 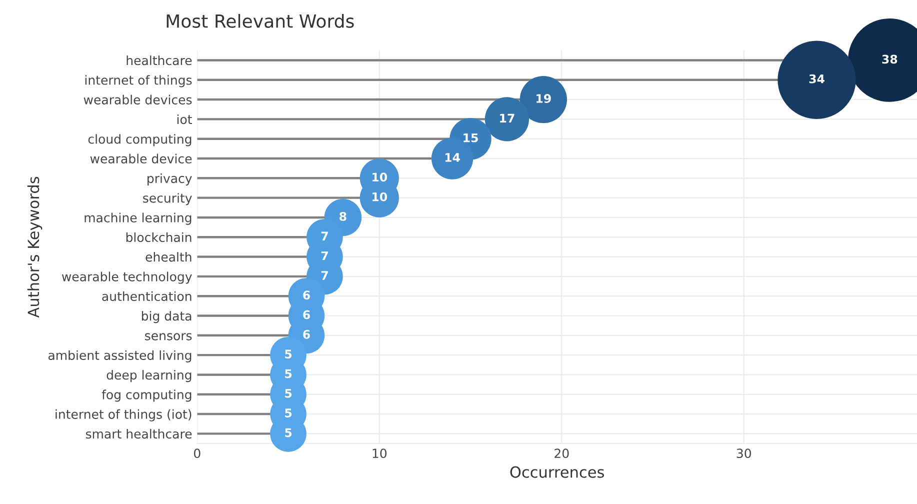 What do you see at coordinates (138, 81) in the screenshot?
I see `y-tick-label: internet of things` at bounding box center [138, 81].